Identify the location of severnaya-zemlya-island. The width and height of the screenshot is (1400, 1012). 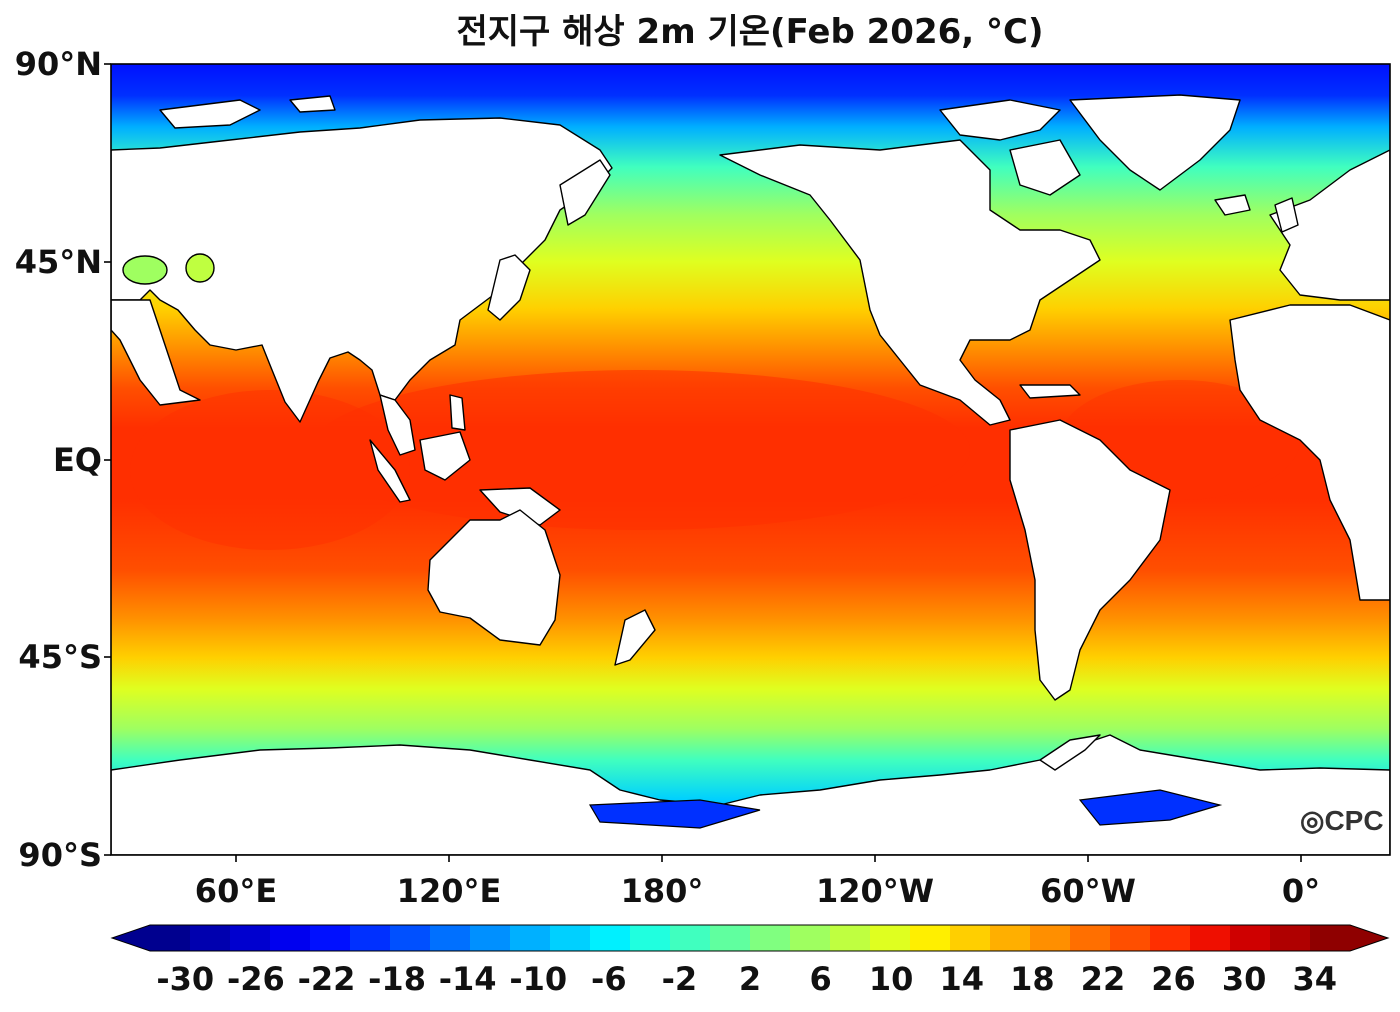
(312, 104).